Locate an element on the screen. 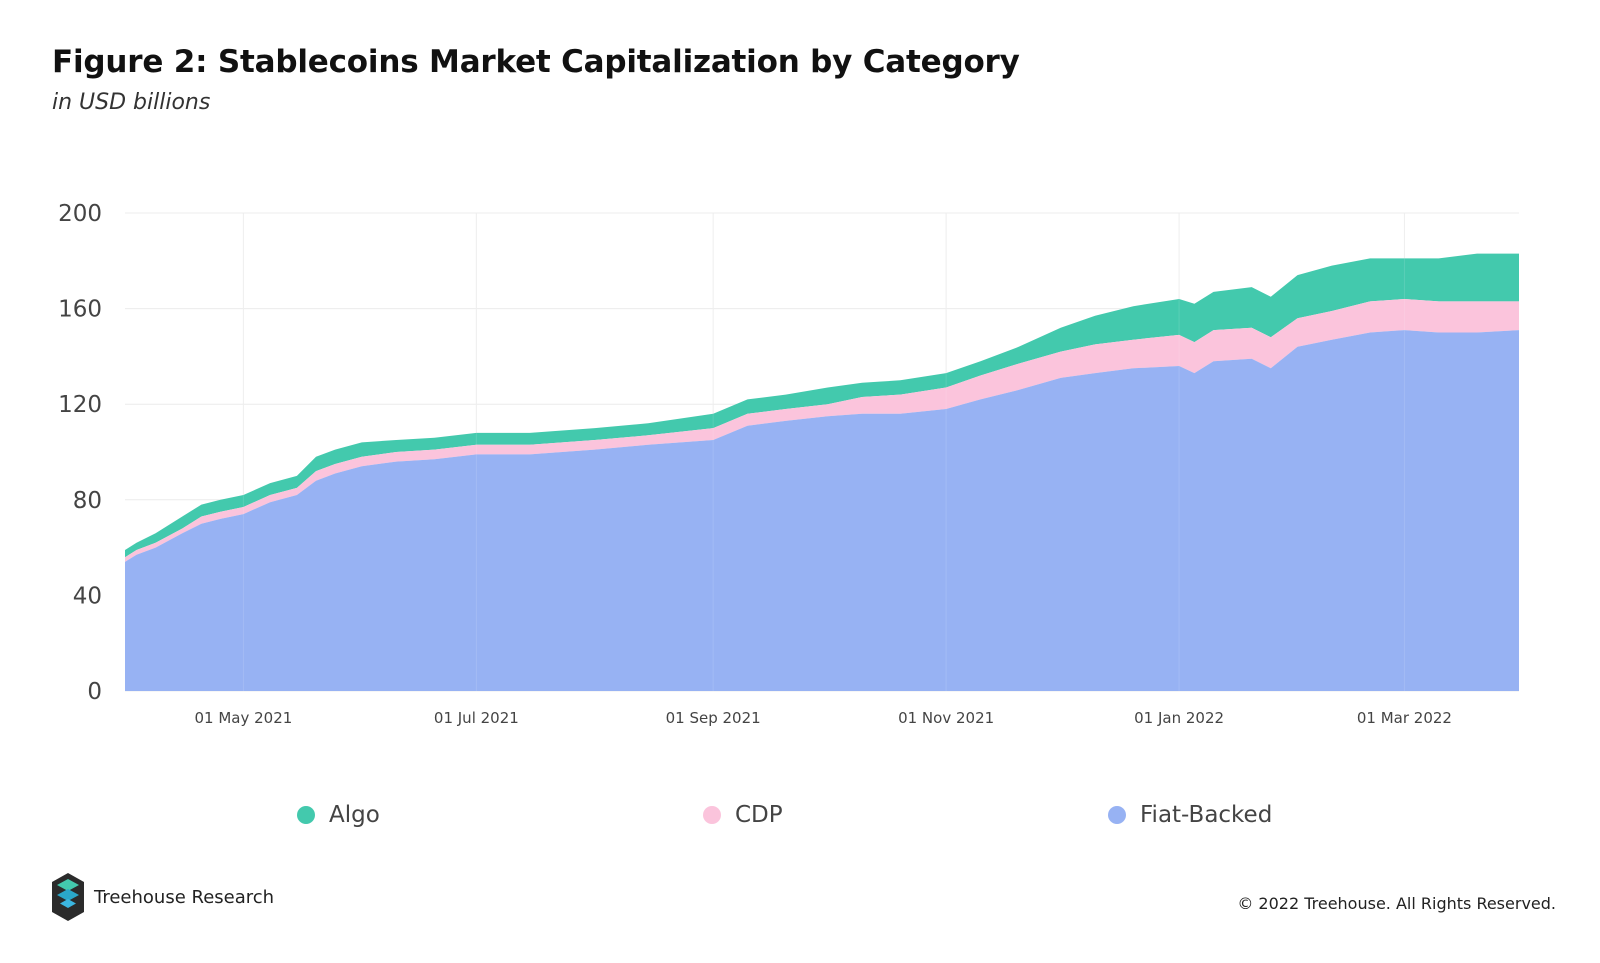 This screenshot has width=1600, height=963. legend-swatch-algo is located at coordinates (306, 815).